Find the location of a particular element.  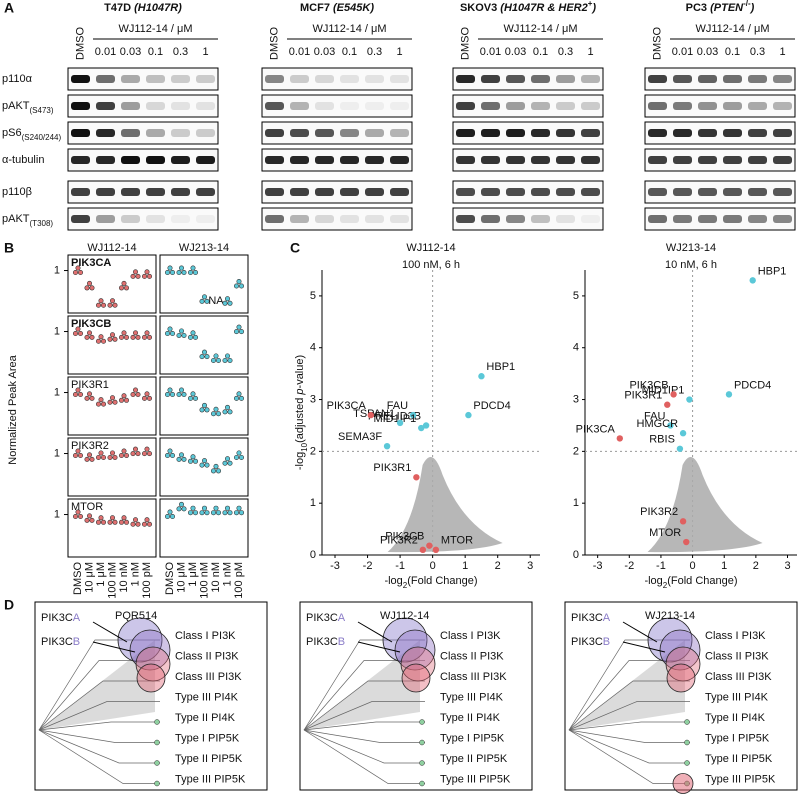

plot-title: WJ112-14 is located at coordinates (430, 248).